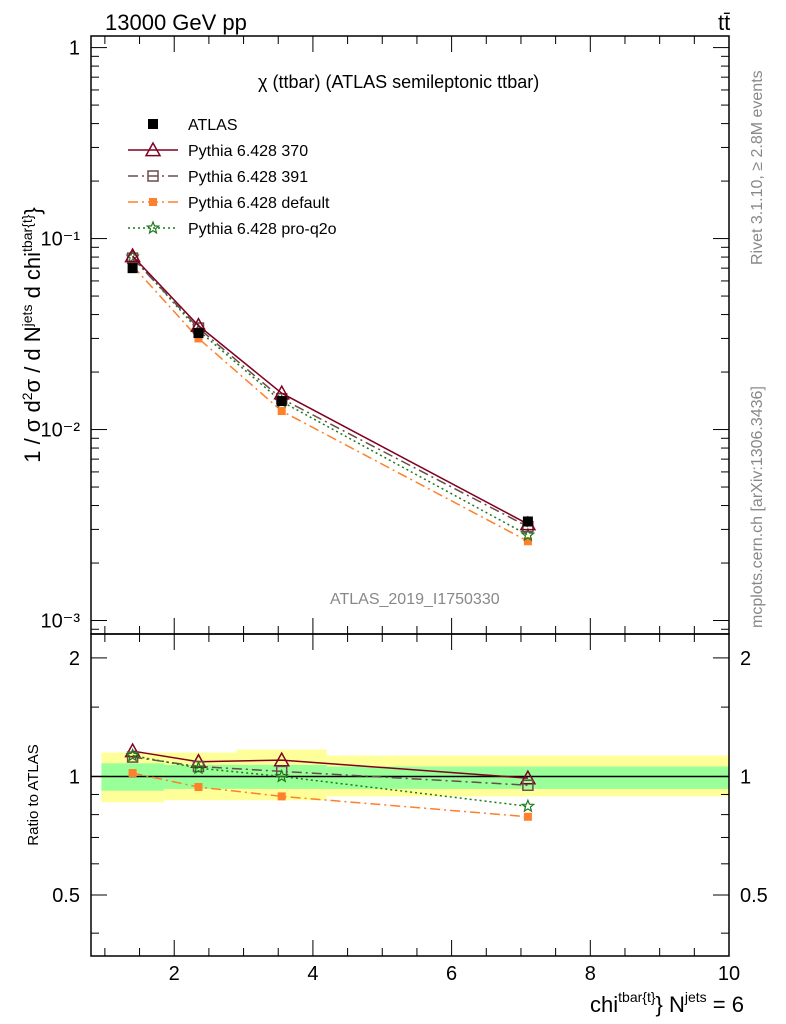 This screenshot has height=1024, width=786. What do you see at coordinates (33, 794) in the screenshot?
I see `ratio-ylabel: Ratio to ATLAS` at bounding box center [33, 794].